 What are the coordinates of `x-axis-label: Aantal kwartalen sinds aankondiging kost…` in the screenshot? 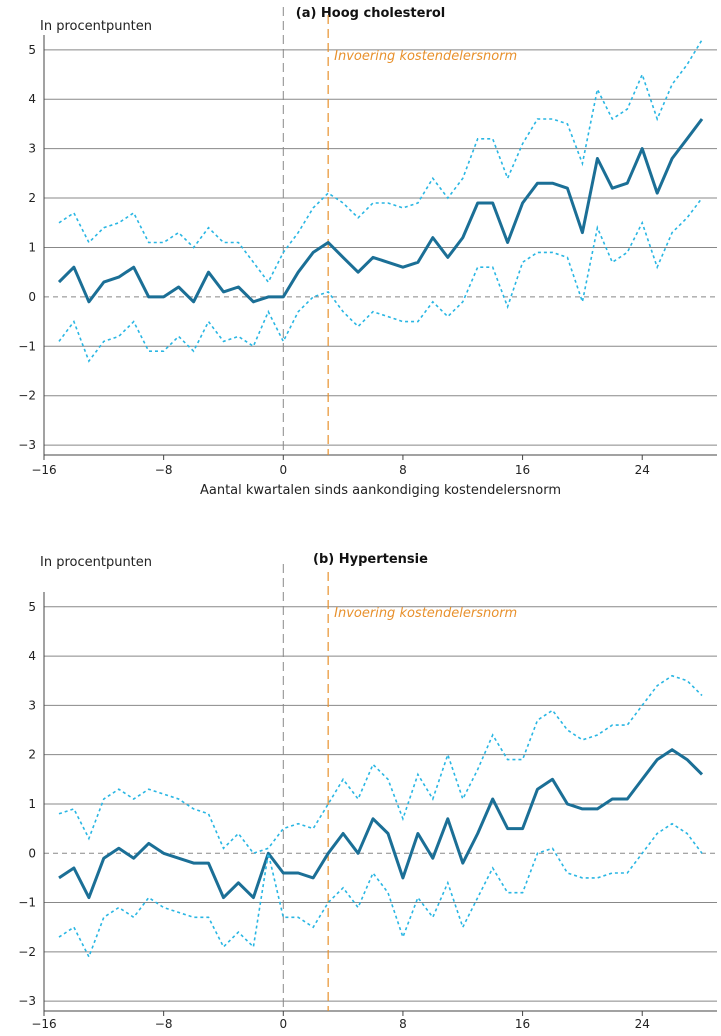 It's located at (380, 490).